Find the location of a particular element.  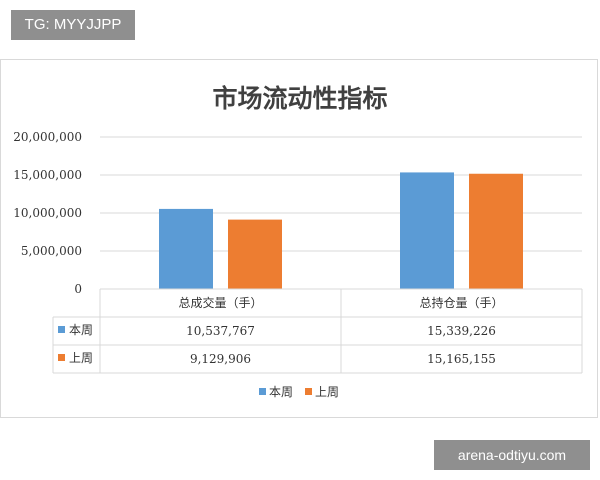

data-label: 9,129,906 is located at coordinates (220, 359).